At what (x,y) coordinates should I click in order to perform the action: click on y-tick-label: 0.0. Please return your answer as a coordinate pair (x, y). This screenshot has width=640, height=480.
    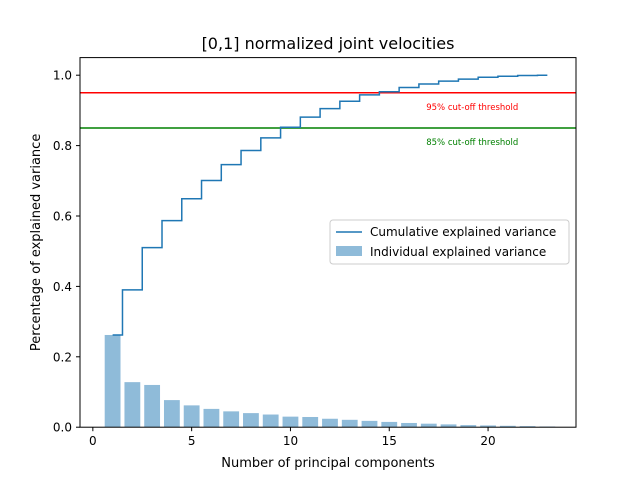
    Looking at the image, I should click on (62, 428).